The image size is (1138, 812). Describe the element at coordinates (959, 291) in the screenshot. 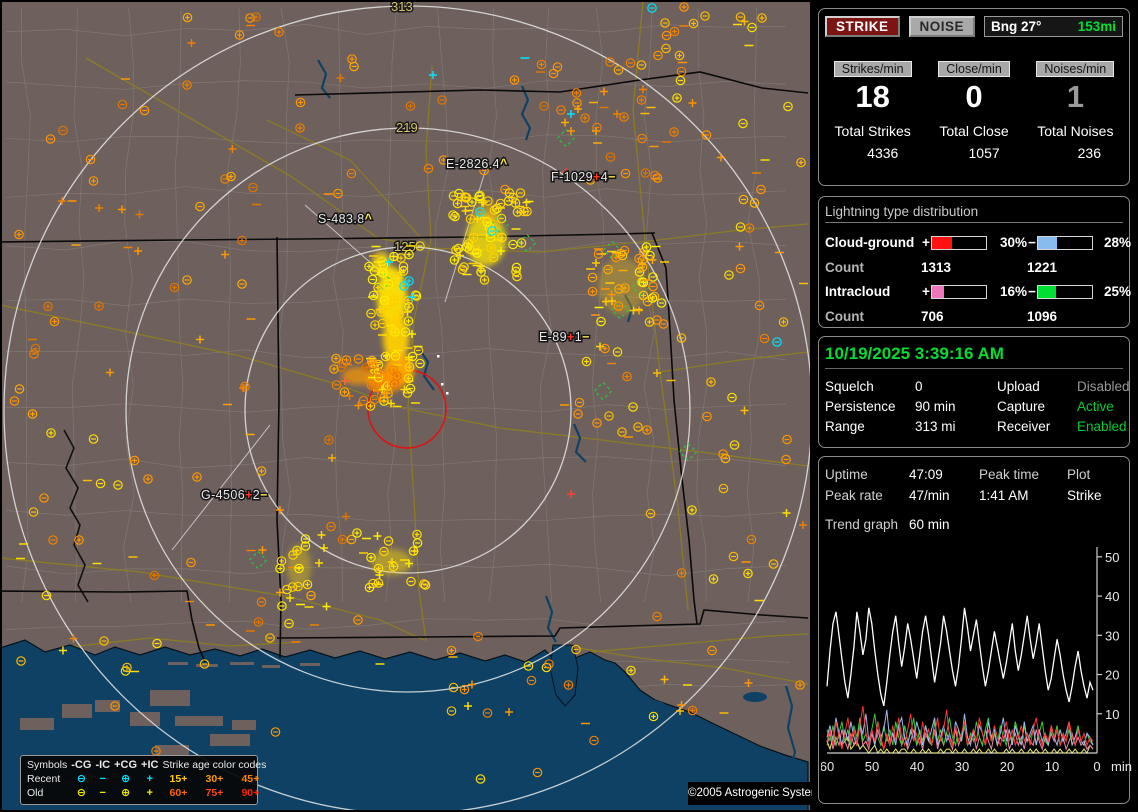

I see `ic-plus-bar` at that location.